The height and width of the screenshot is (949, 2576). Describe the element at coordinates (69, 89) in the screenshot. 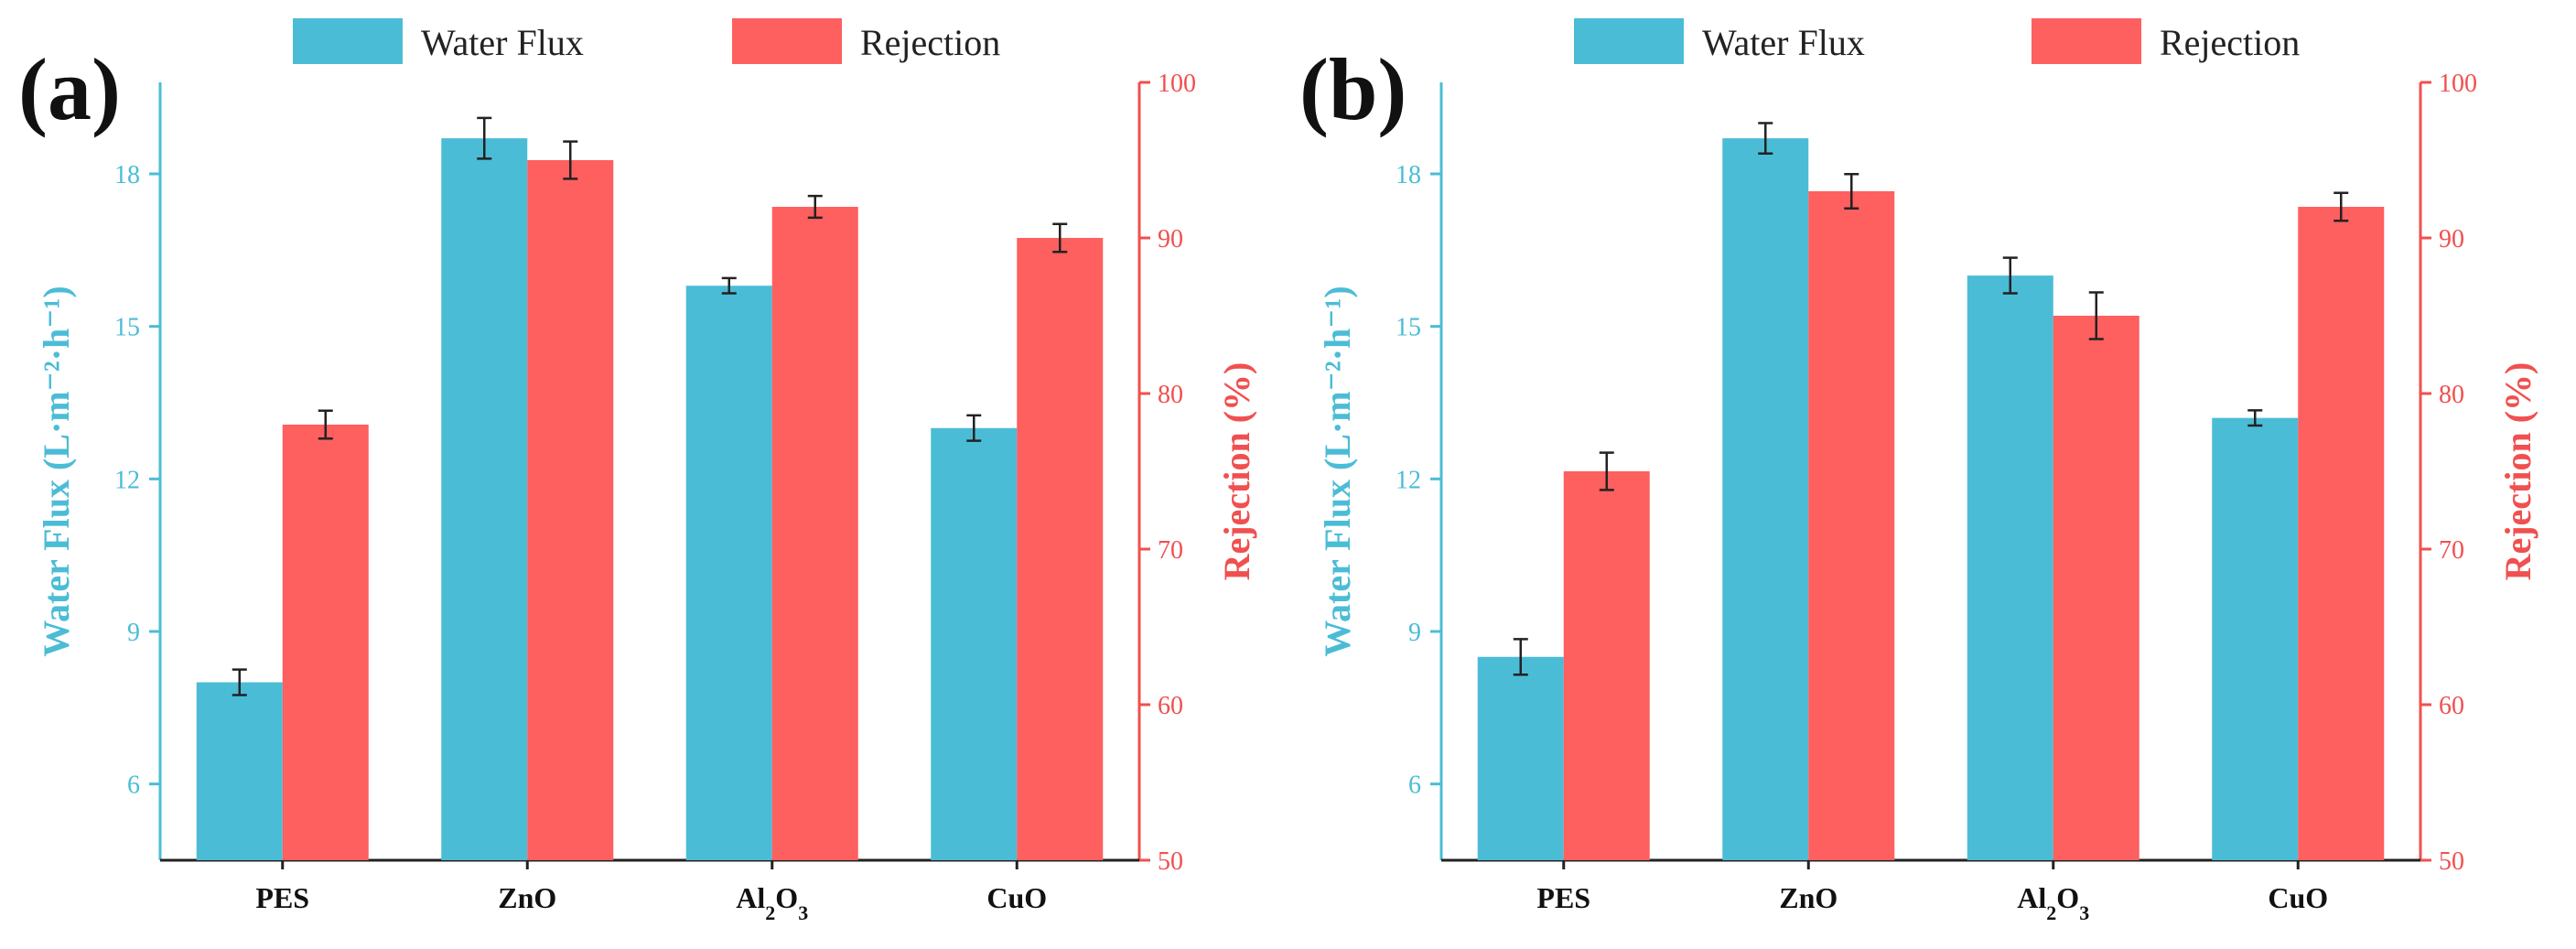

I see `panel-label: (a)` at that location.